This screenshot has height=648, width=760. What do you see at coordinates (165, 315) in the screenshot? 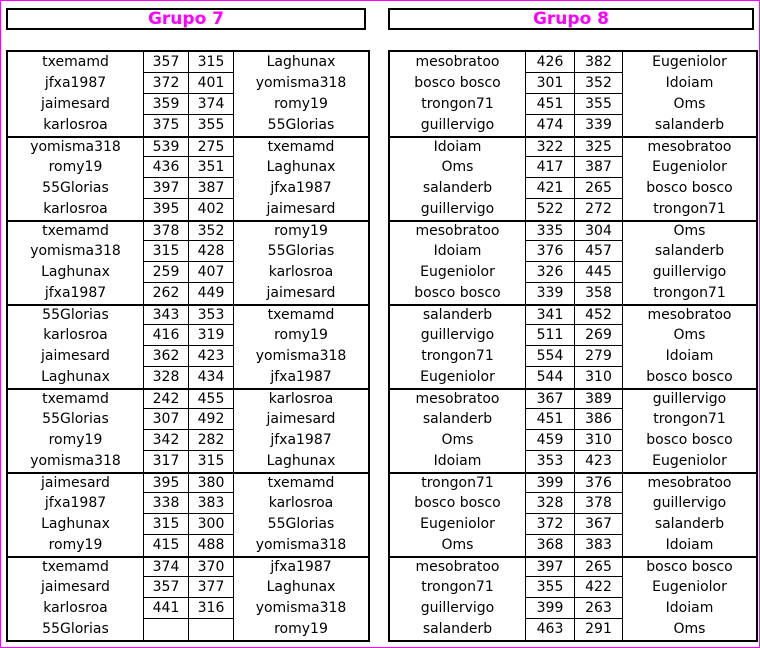
I see `home-score: 343` at bounding box center [165, 315].